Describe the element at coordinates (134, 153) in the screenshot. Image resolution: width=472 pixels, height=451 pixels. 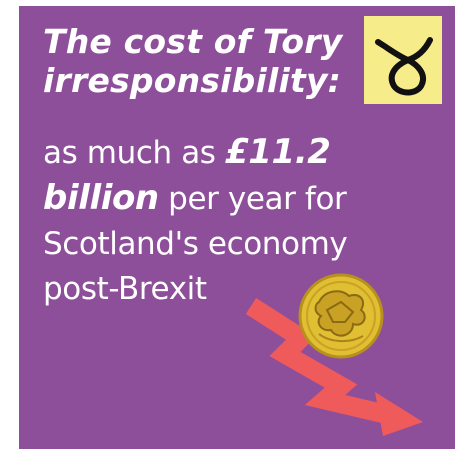
I see `body-part-1: as much as` at that location.